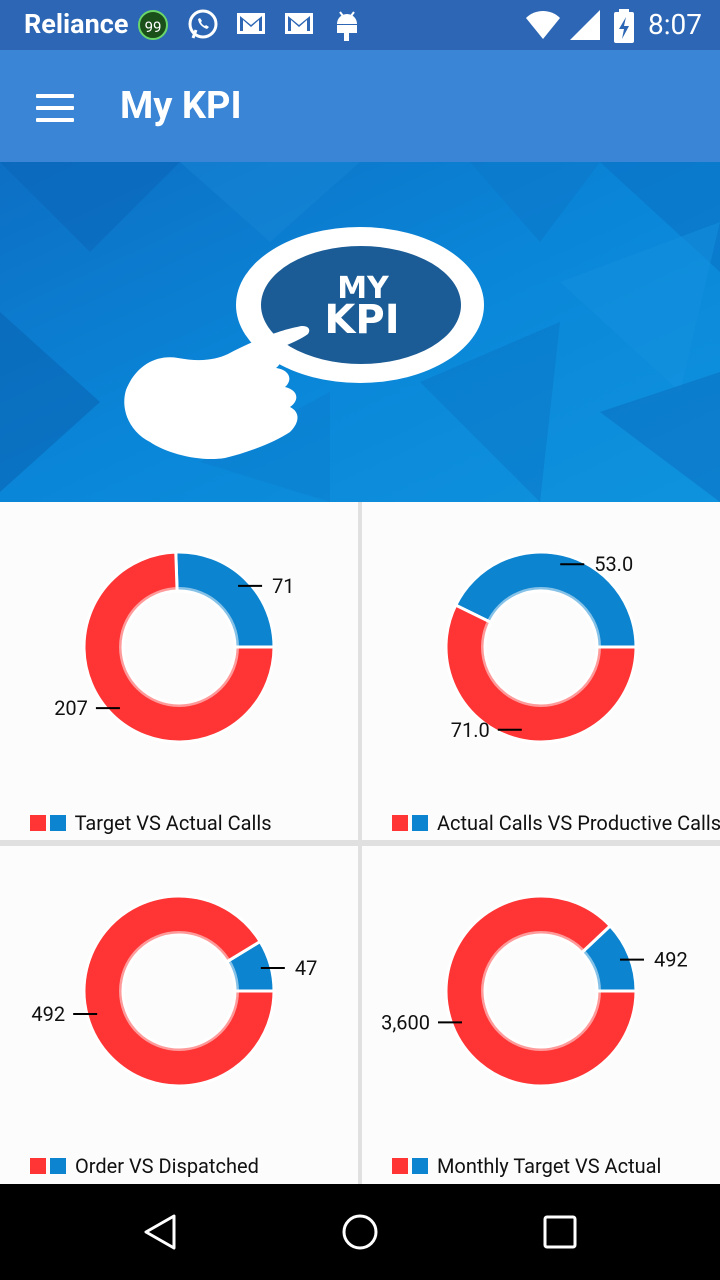 The height and width of the screenshot is (1280, 720). I want to click on donut-chart: 53.0 71.0, so click(541, 647).